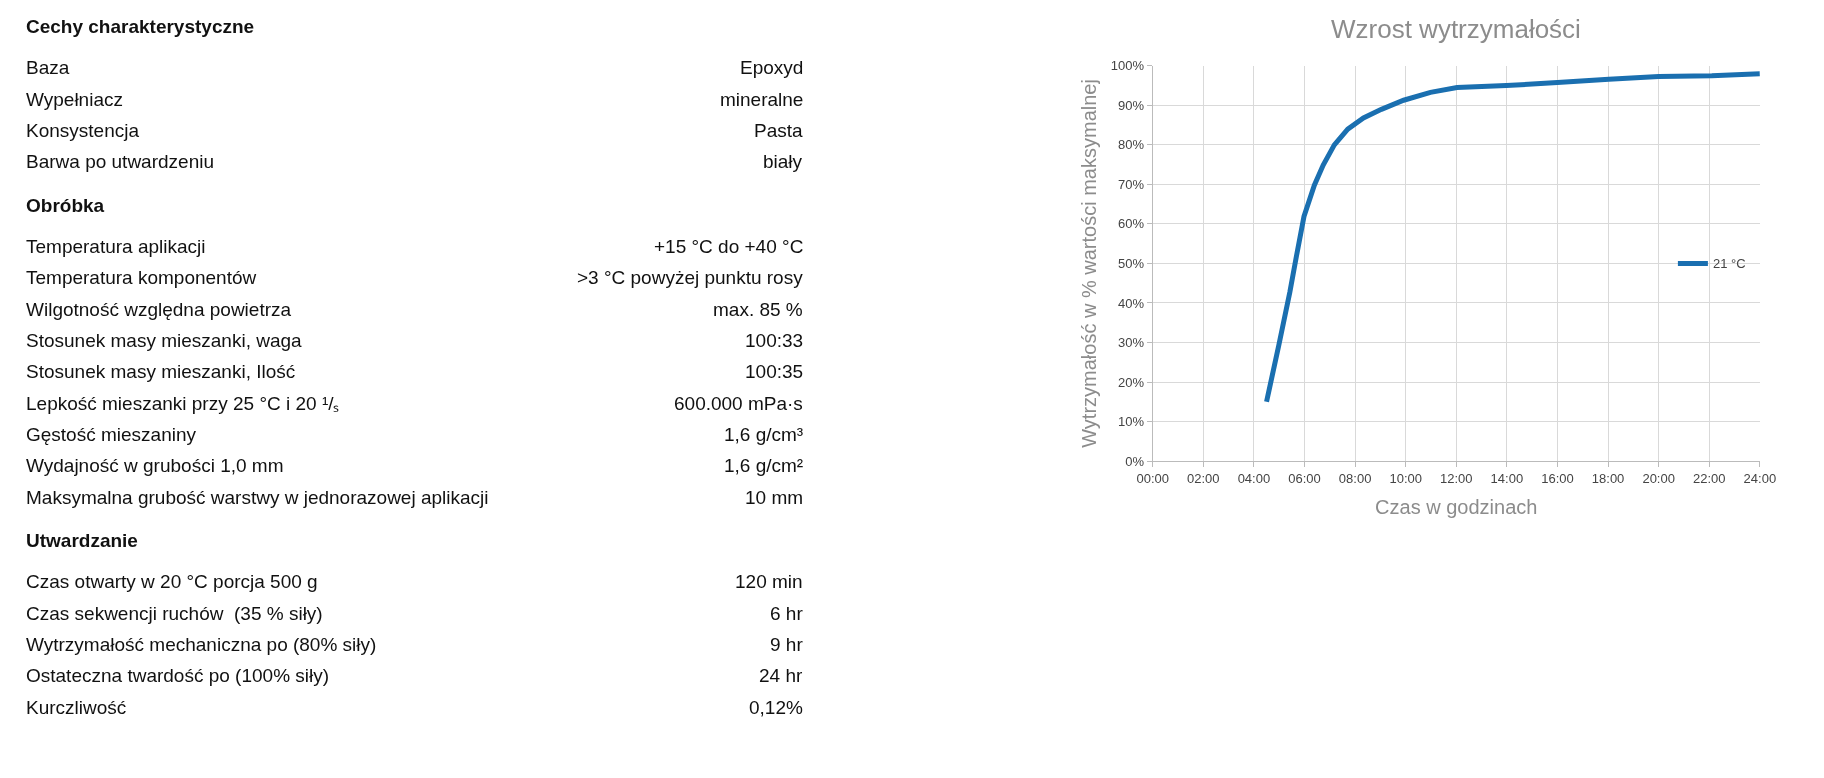  What do you see at coordinates (83, 130) in the screenshot?
I see `category-label: Konsystencja` at bounding box center [83, 130].